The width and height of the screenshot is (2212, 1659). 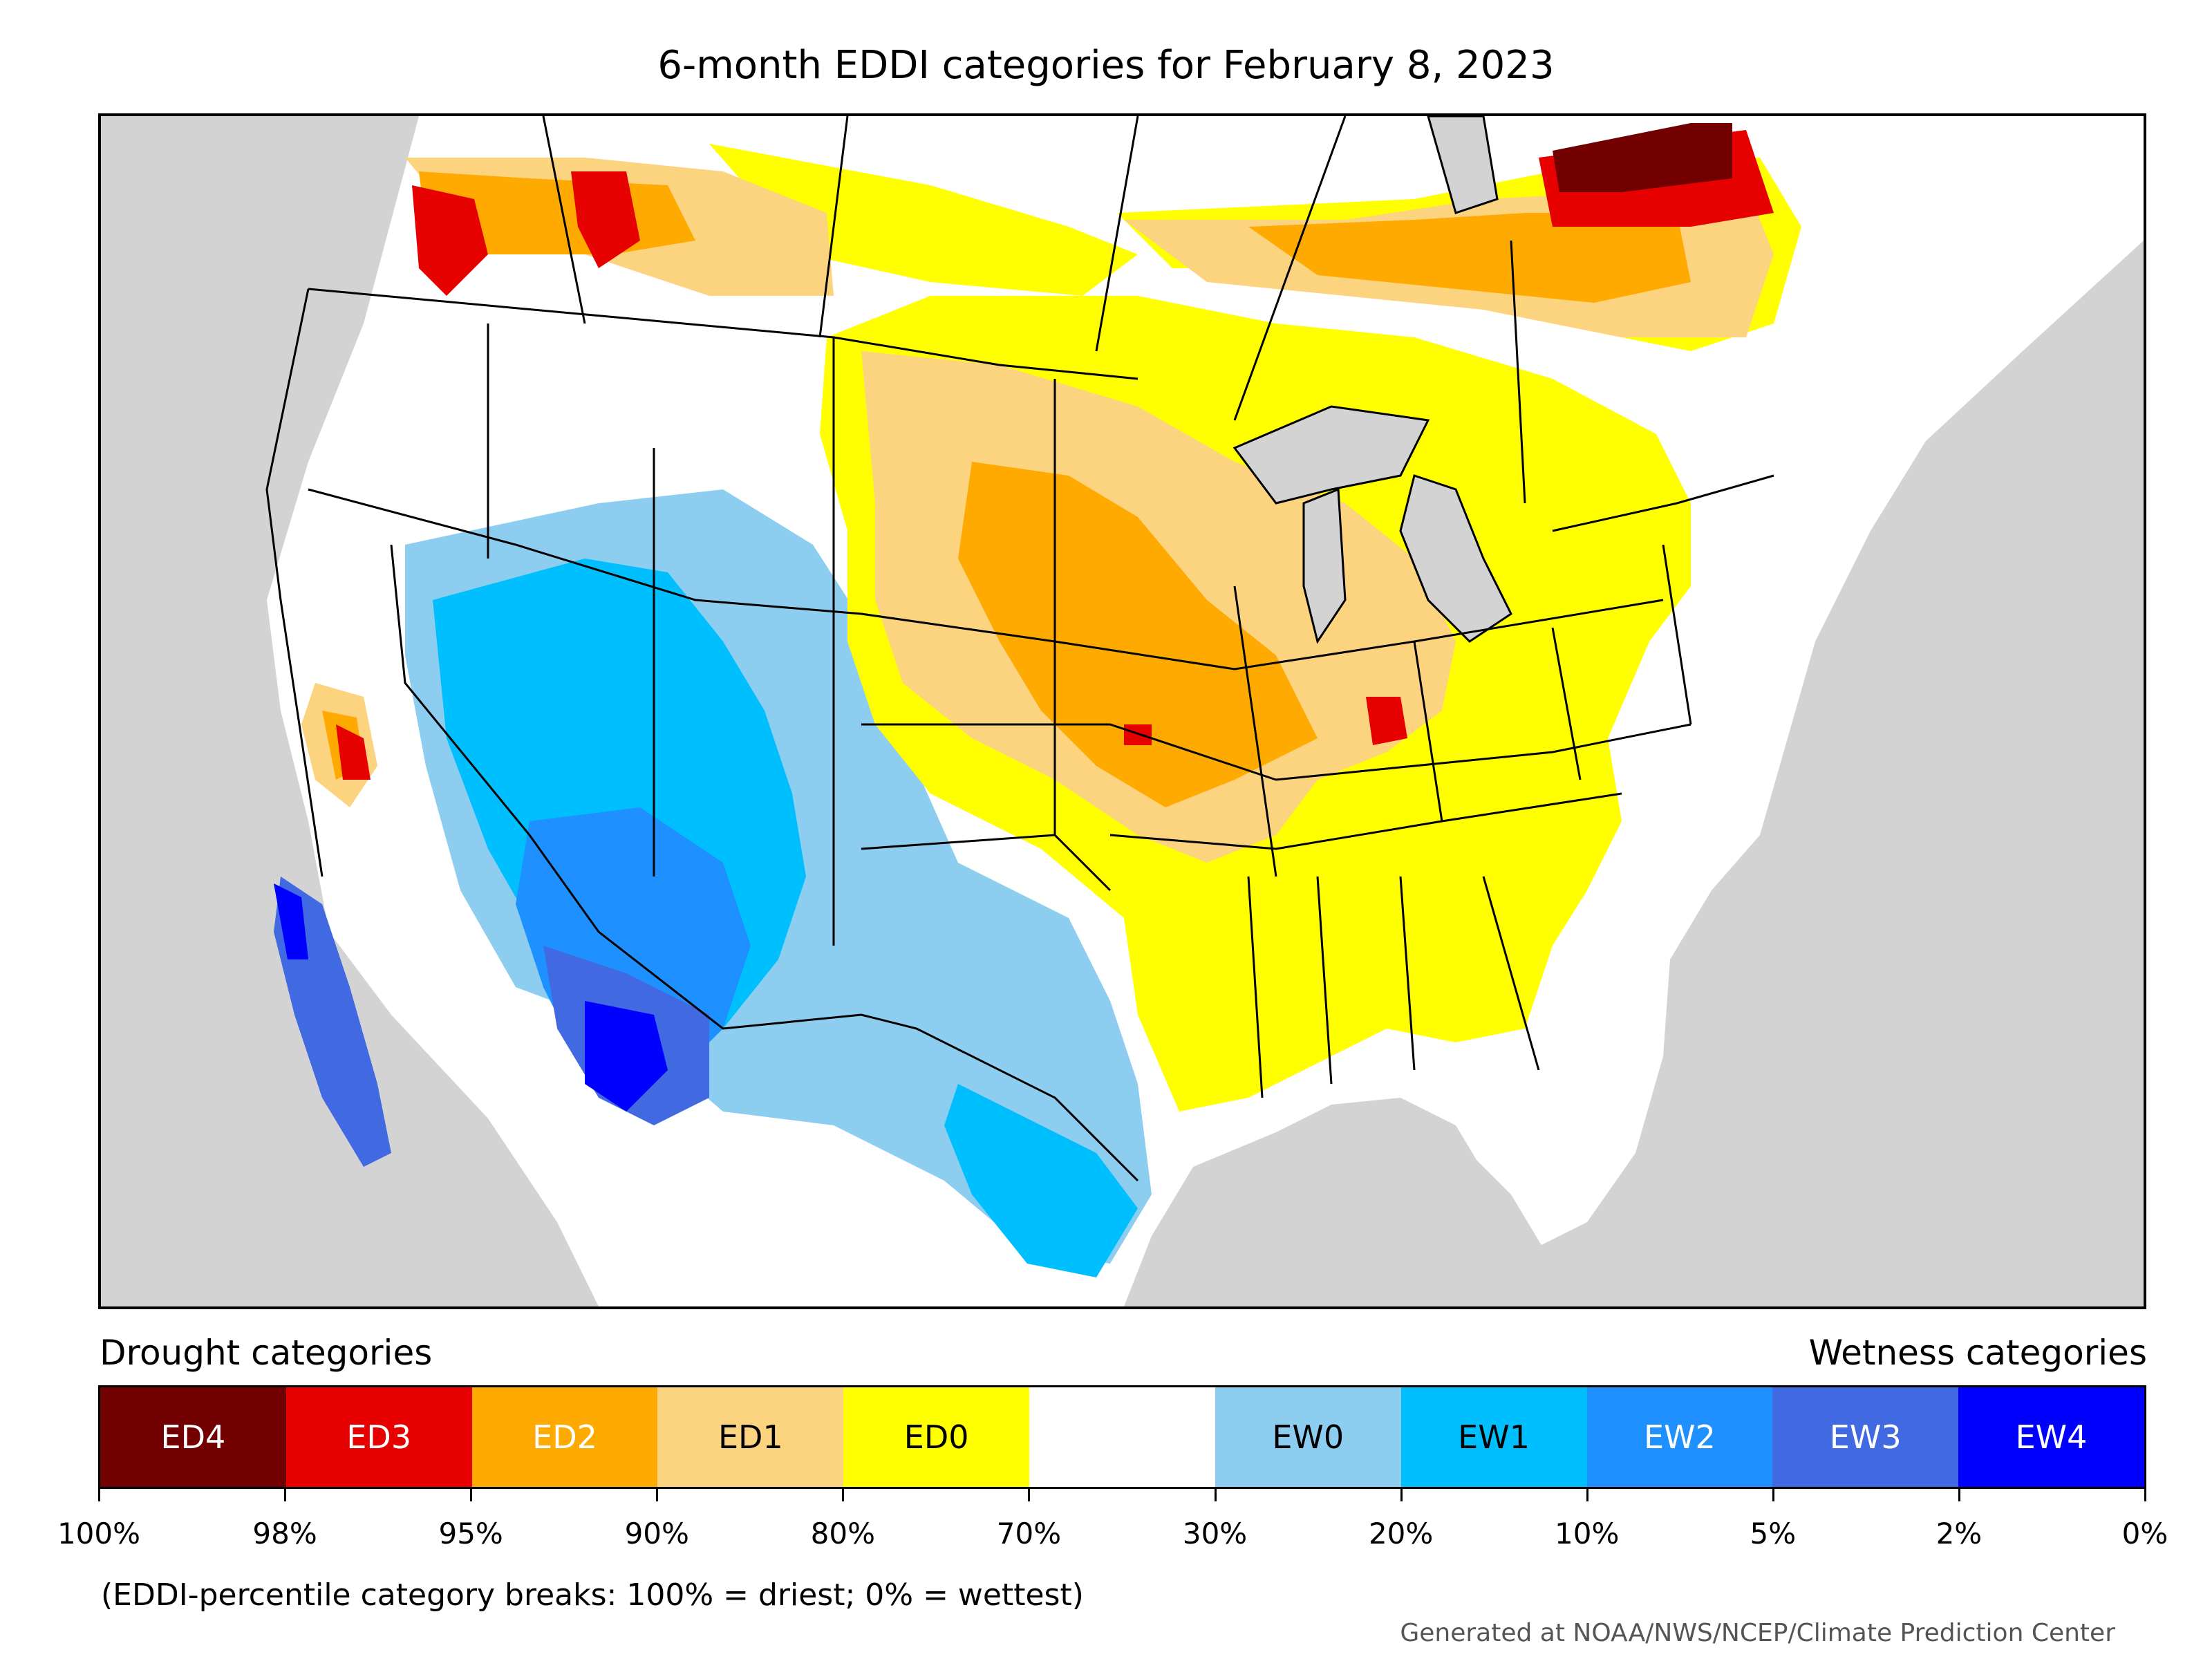 What do you see at coordinates (99, 1534) in the screenshot?
I see `colorbar-tick-label: 100%` at bounding box center [99, 1534].